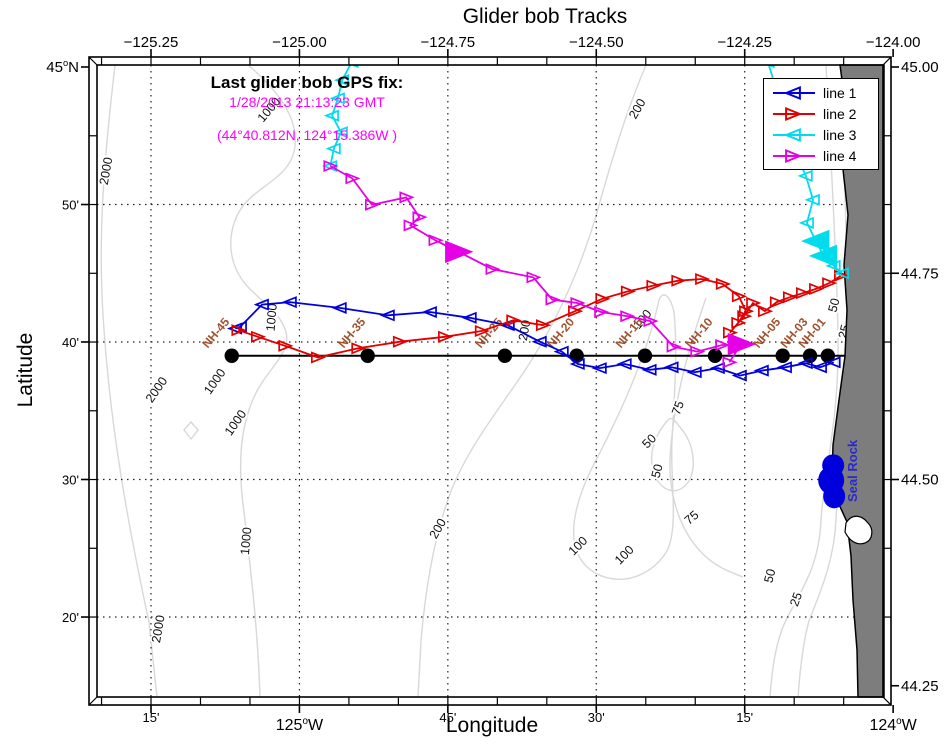 The width and height of the screenshot is (950, 748). What do you see at coordinates (447, 717) in the screenshot?
I see `tick-label-bottom: 45'` at bounding box center [447, 717].